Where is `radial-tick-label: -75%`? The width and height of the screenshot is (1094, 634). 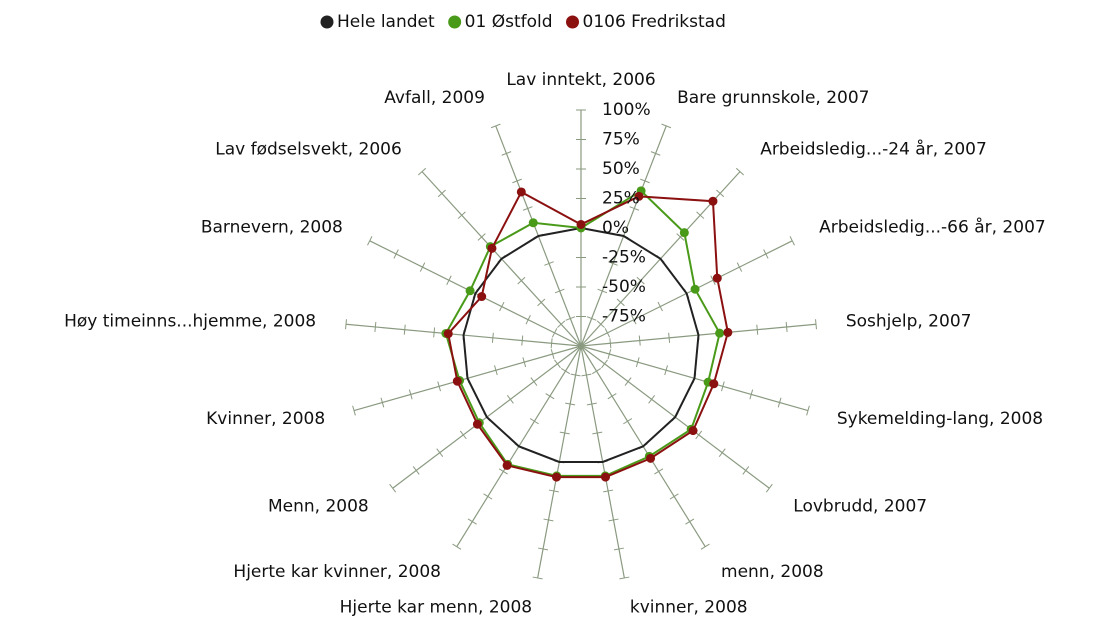
radial-tick-label: -75% is located at coordinates (624, 317).